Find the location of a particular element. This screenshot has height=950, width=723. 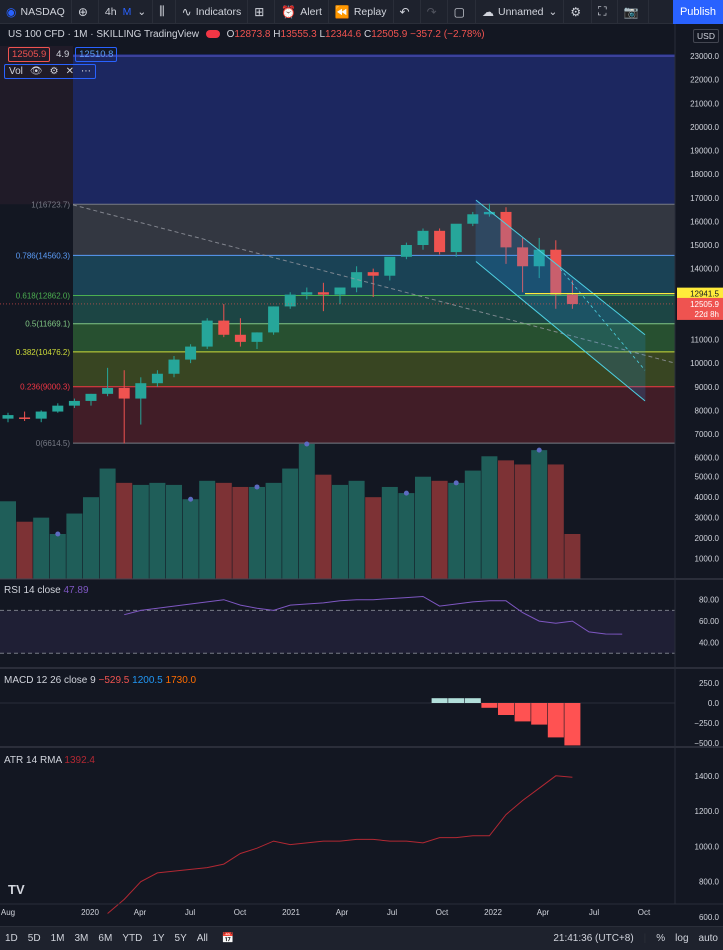

fullscreen-button: ⛶ is located at coordinates (605, 12).